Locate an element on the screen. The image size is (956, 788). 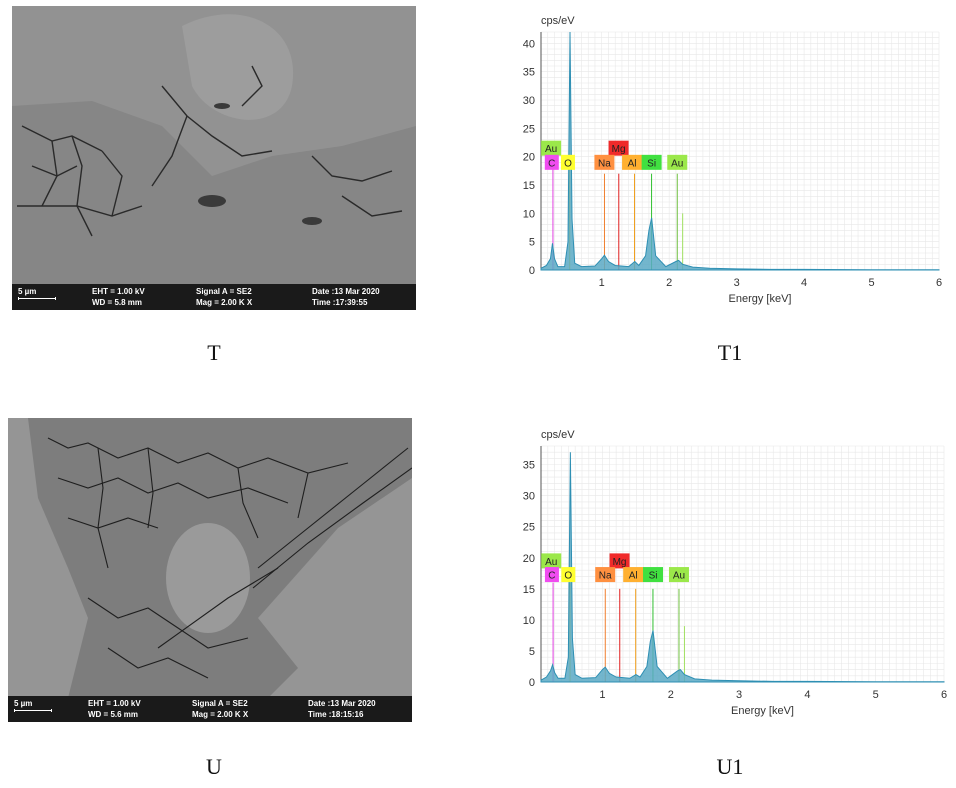
caption-u1: U1 is located at coordinates (730, 766).